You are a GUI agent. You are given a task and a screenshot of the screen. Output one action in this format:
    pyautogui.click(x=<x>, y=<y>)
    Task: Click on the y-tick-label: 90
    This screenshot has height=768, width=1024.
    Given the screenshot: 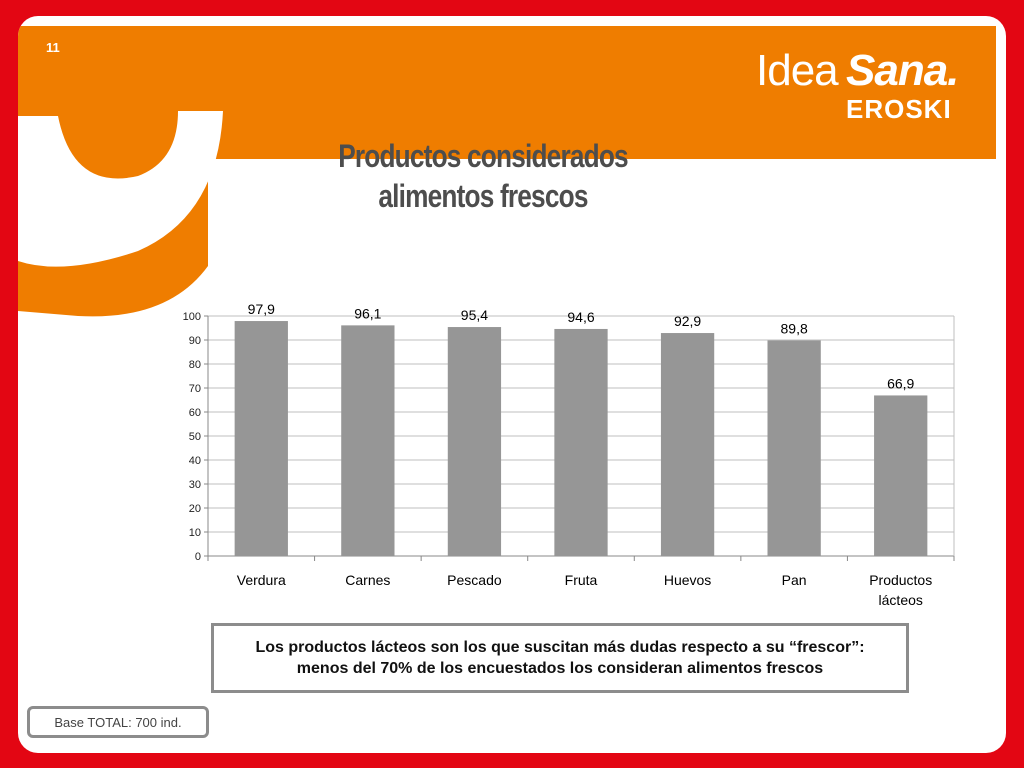 What is the action you would take?
    pyautogui.click(x=195, y=341)
    